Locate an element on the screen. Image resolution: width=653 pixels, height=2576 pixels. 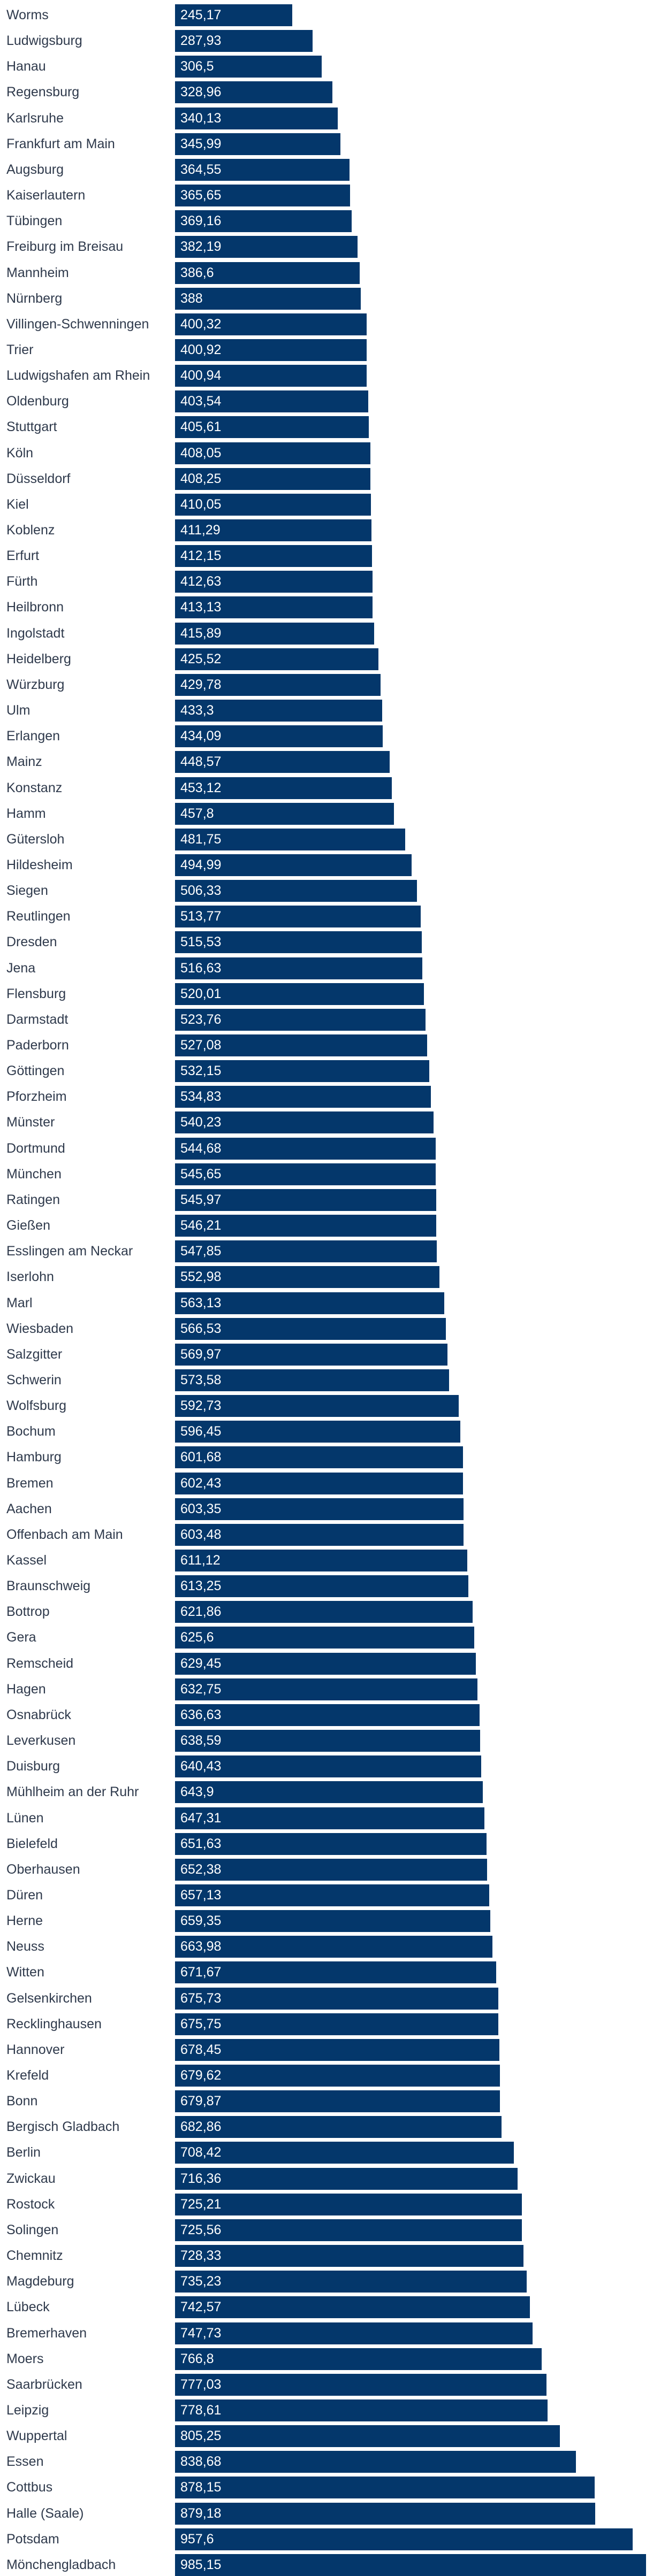
value-label: 345,99 is located at coordinates (201, 143).